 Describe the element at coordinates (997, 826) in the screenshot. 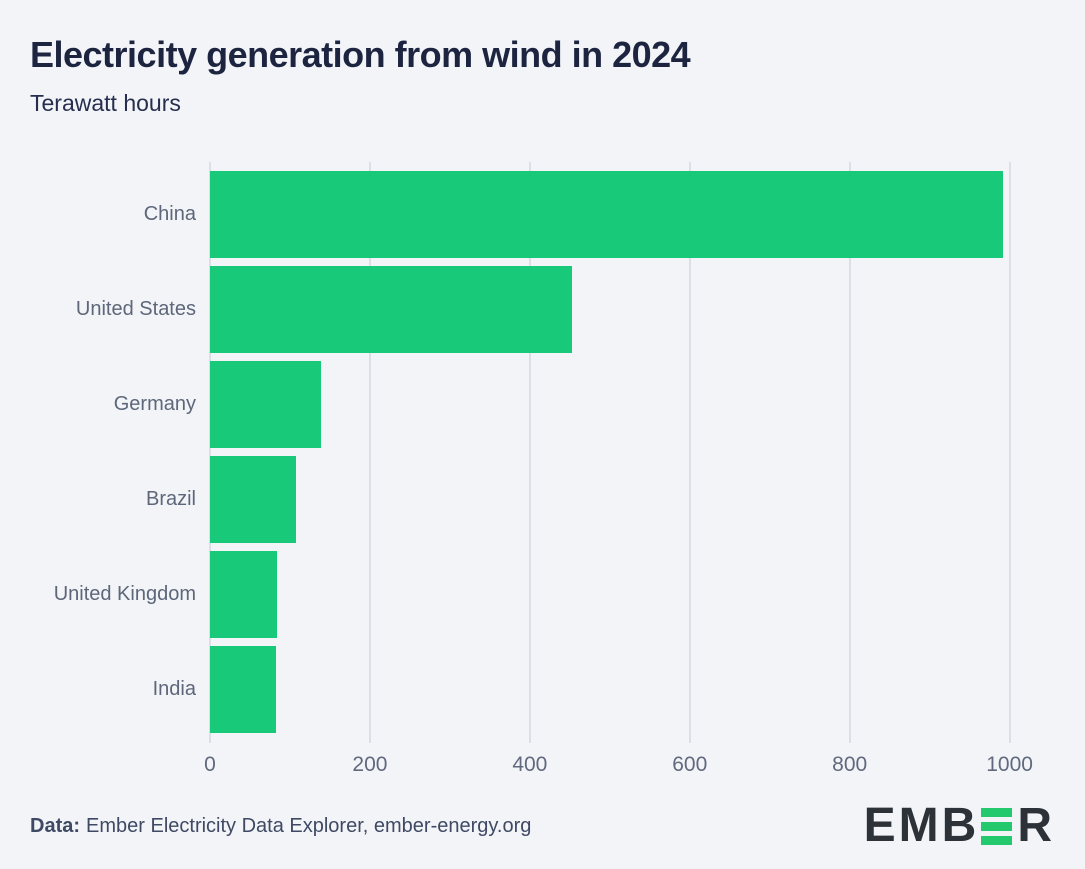

I see `ember-logo-green-e-icon` at that location.